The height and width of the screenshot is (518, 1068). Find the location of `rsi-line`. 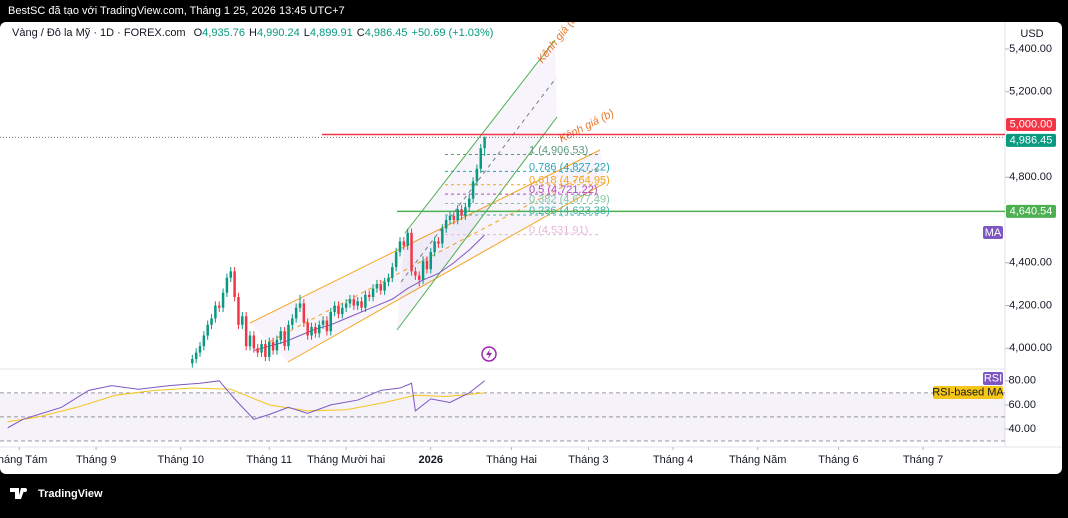

rsi-line is located at coordinates (246, 404).